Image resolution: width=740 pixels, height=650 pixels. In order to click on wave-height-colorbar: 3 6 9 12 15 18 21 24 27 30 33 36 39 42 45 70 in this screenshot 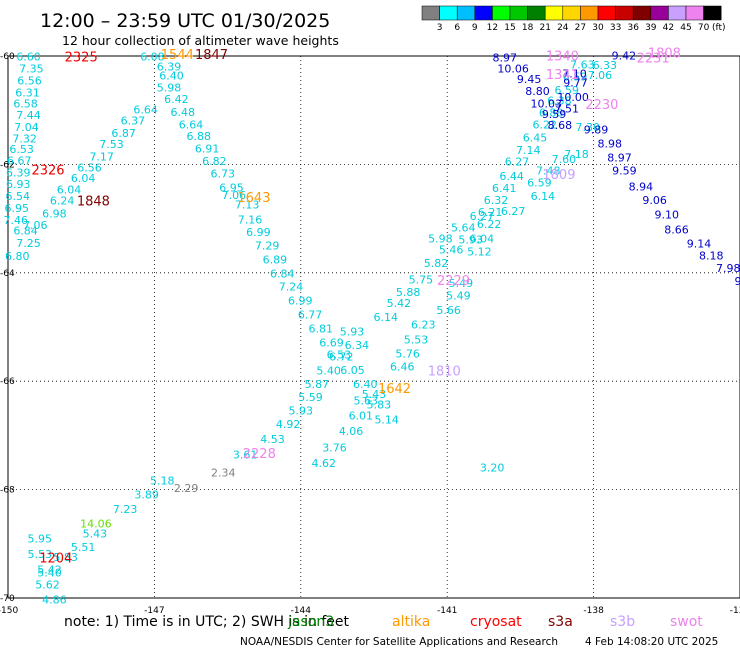, I will do `click(571, 19)`.